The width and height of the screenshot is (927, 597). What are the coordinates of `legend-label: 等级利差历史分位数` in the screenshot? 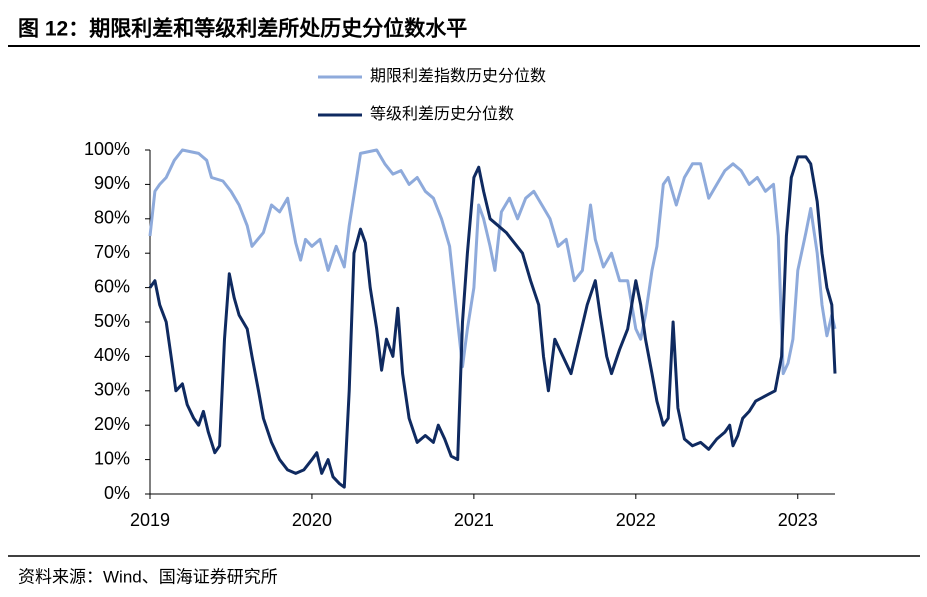 It's located at (442, 114).